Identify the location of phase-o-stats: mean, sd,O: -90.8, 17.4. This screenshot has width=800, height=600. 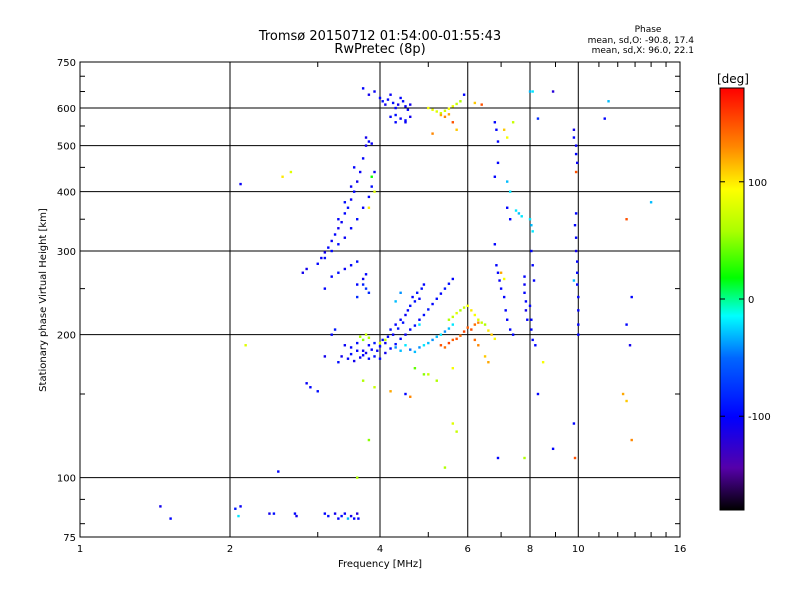
(641, 41).